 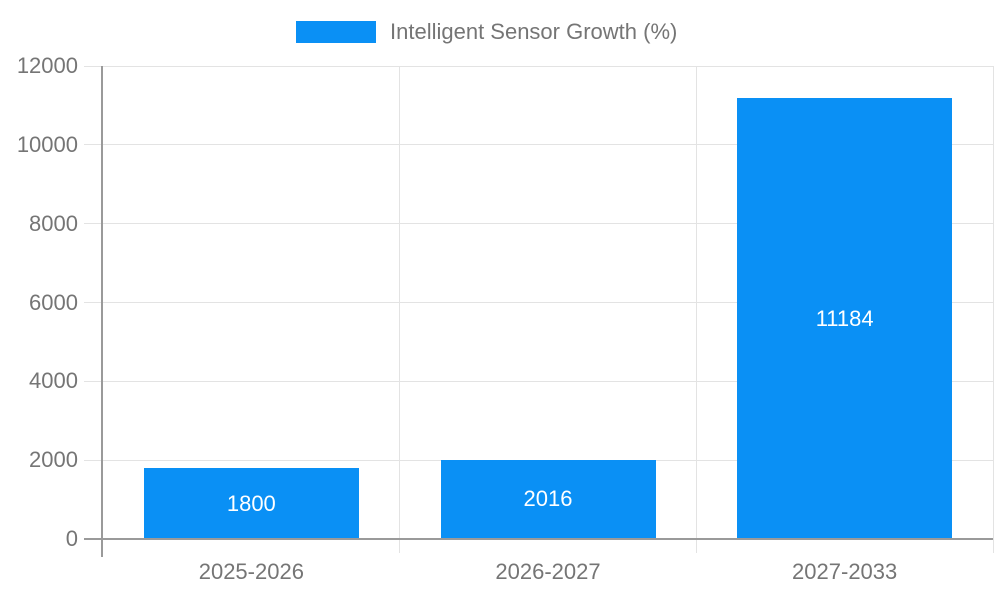 I want to click on bar-value-label: 1800, so click(x=251, y=503).